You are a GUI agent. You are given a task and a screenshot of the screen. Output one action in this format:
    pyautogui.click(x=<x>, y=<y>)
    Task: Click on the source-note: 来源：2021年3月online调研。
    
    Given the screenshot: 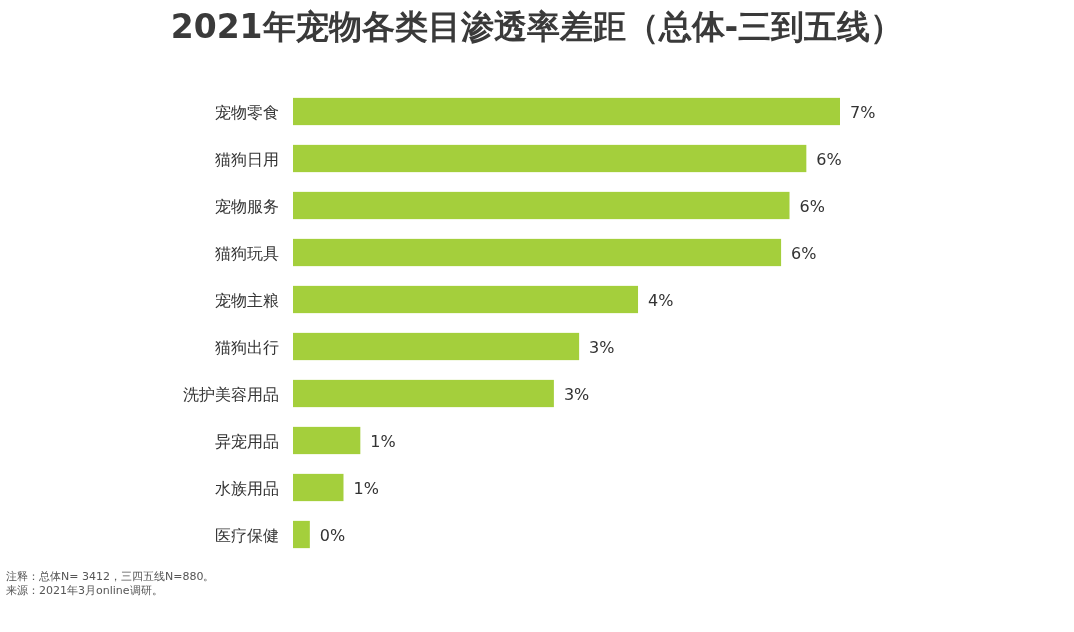 What is the action you would take?
    pyautogui.click(x=84, y=590)
    